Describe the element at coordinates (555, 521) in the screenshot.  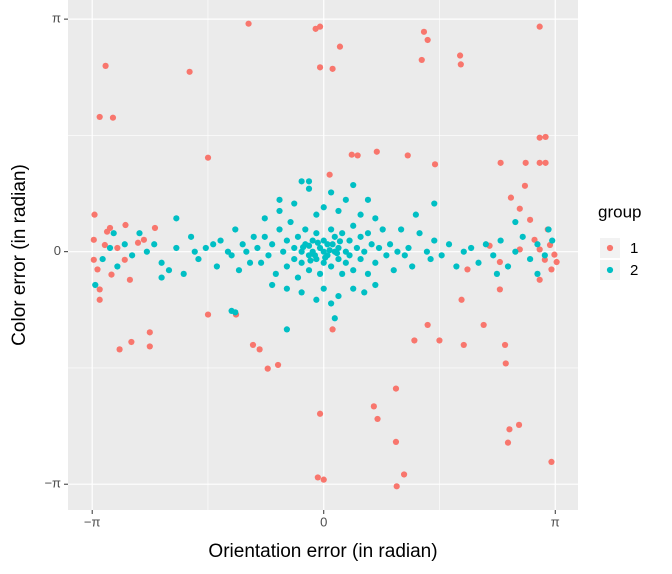
I see `x-tick-label: π` at that location.